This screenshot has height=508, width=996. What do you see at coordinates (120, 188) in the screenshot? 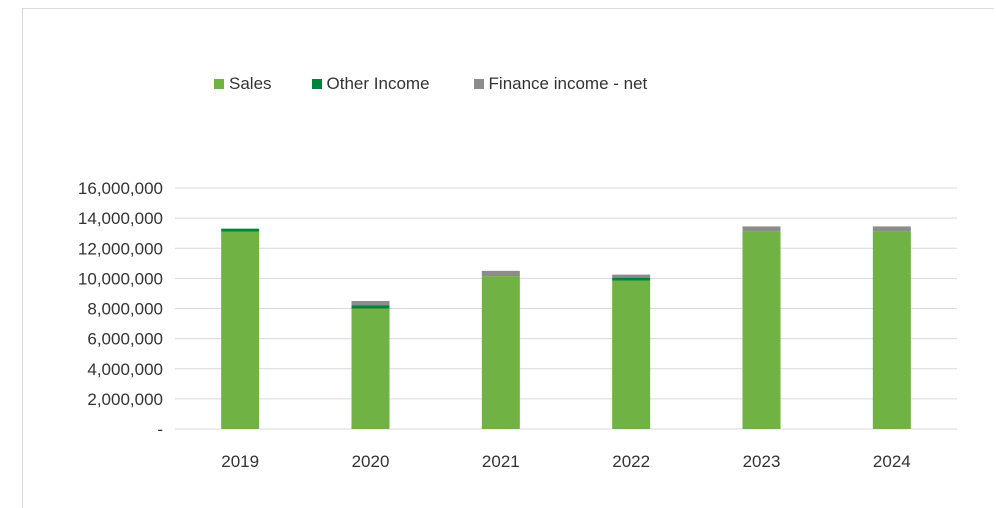
I see `y-tick-label: 16,000,000` at bounding box center [120, 188].